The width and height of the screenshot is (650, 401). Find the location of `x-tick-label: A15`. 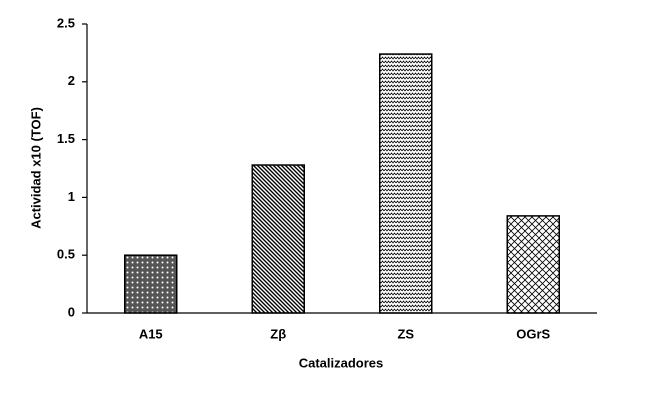

x-tick-label: A15 is located at coordinates (151, 333).